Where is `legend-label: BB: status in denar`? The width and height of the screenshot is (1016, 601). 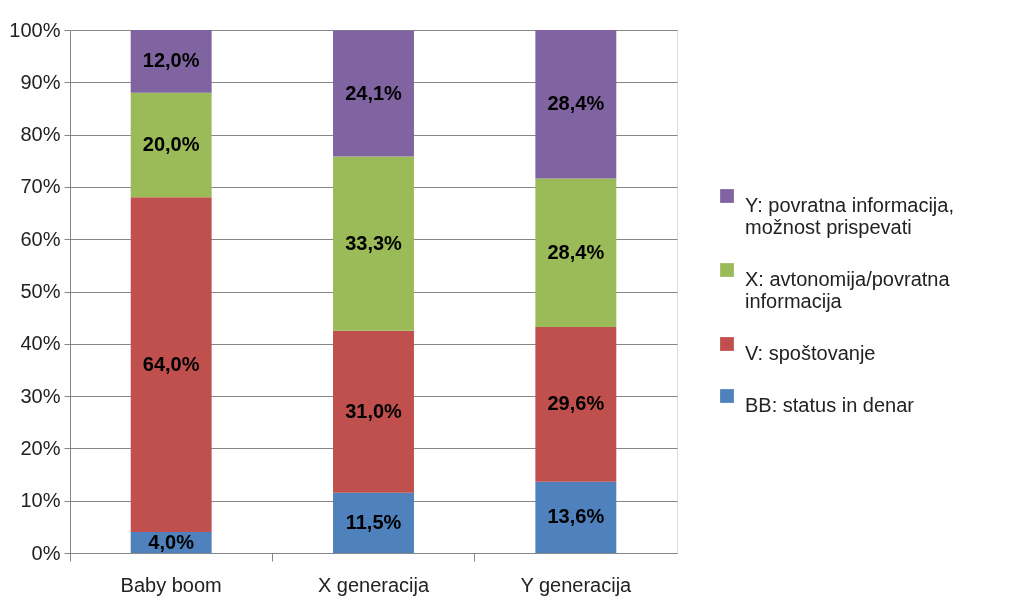 legend-label: BB: status in denar is located at coordinates (830, 405).